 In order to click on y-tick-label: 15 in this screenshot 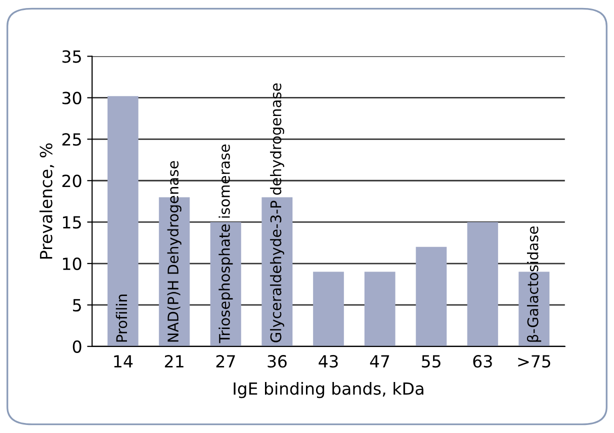, I will do `click(72, 222)`.